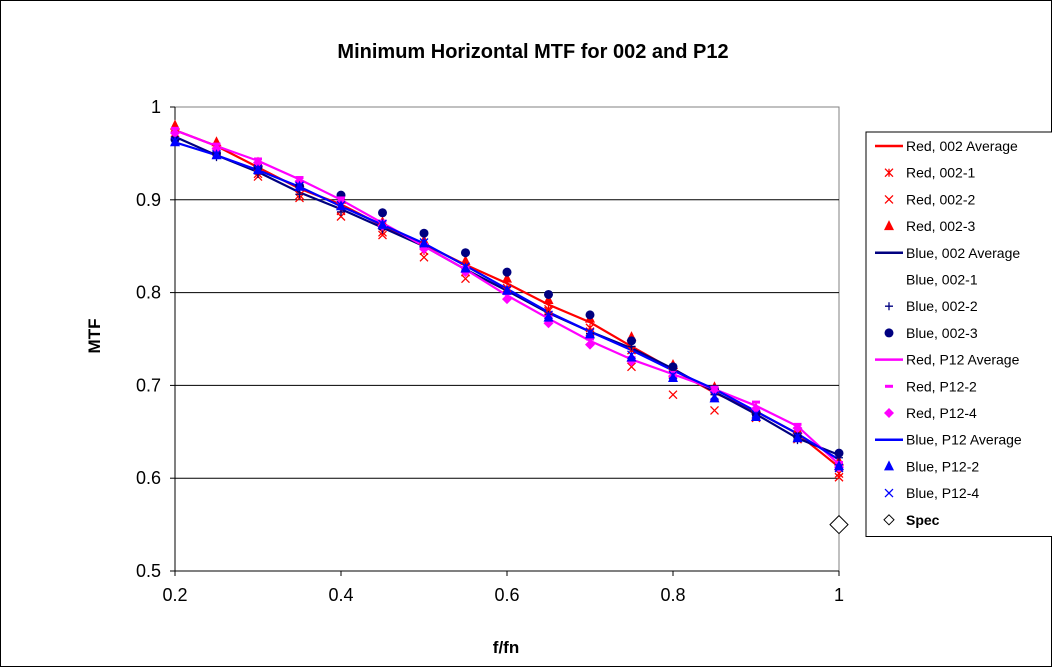 The height and width of the screenshot is (672, 1052). Describe the element at coordinates (155, 339) in the screenshot. I see `y-axis-ticks: 0.5 0.6 0.7 0.8 0.9 1` at that location.